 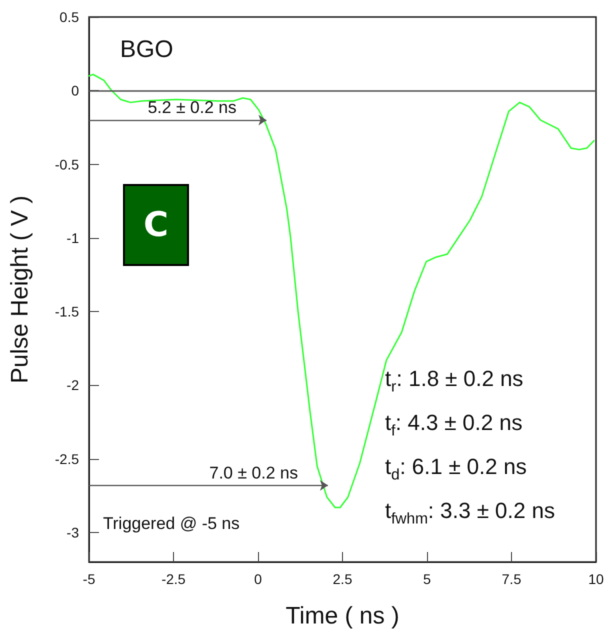 I want to click on annotation: t$_{fwhm}$: 3.3 ± 0.2 ns, so click(x=470, y=513).